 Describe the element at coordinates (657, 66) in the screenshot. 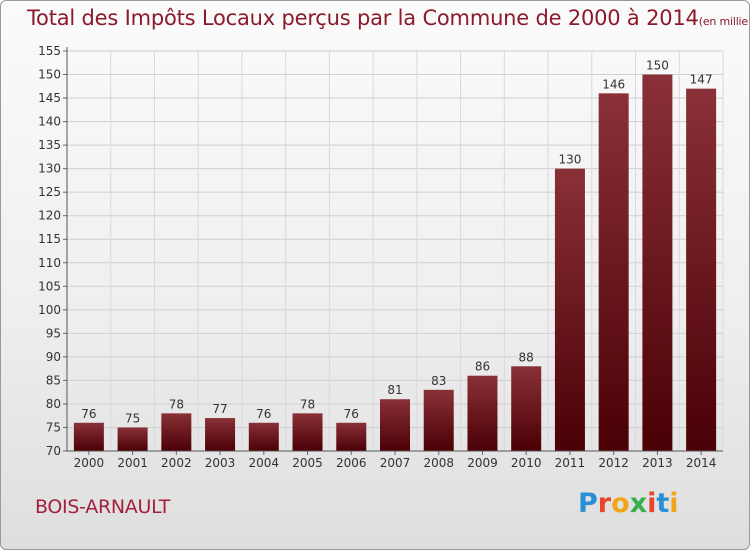

I see `bar-value-label: 150` at that location.